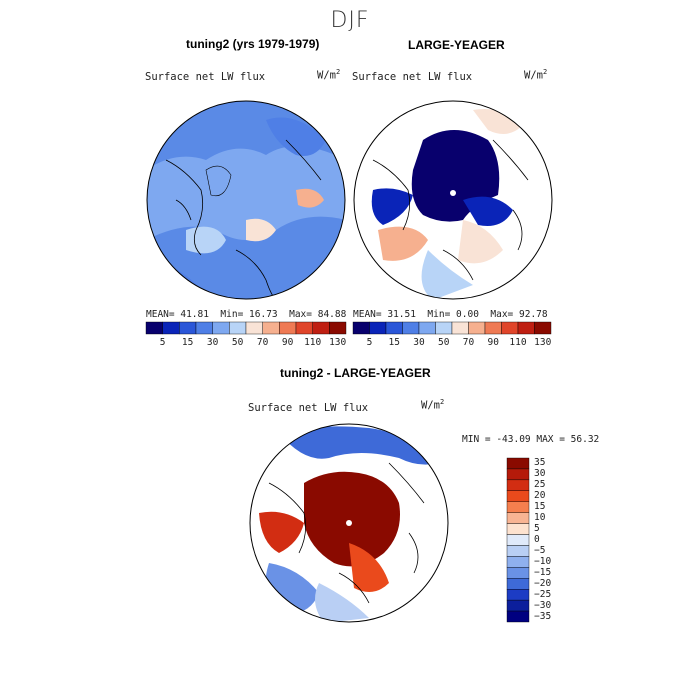  I want to click on map1-greenland, so click(218, 181).